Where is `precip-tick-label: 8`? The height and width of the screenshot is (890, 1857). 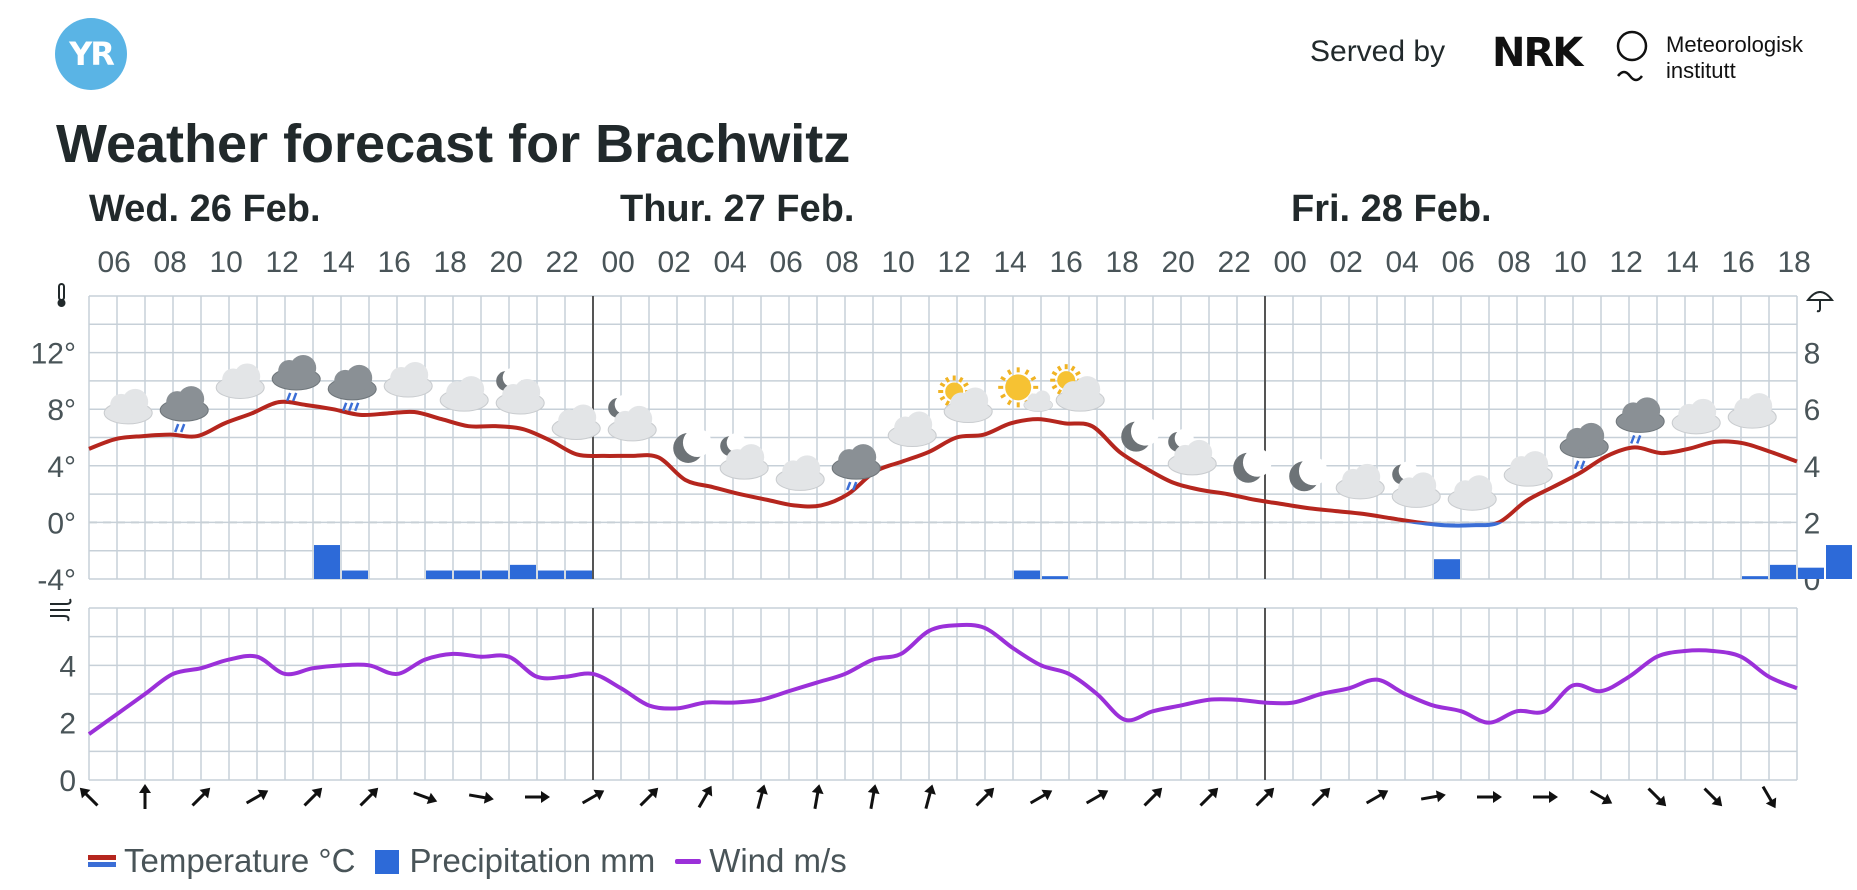 precip-tick-label: 8 is located at coordinates (1812, 354).